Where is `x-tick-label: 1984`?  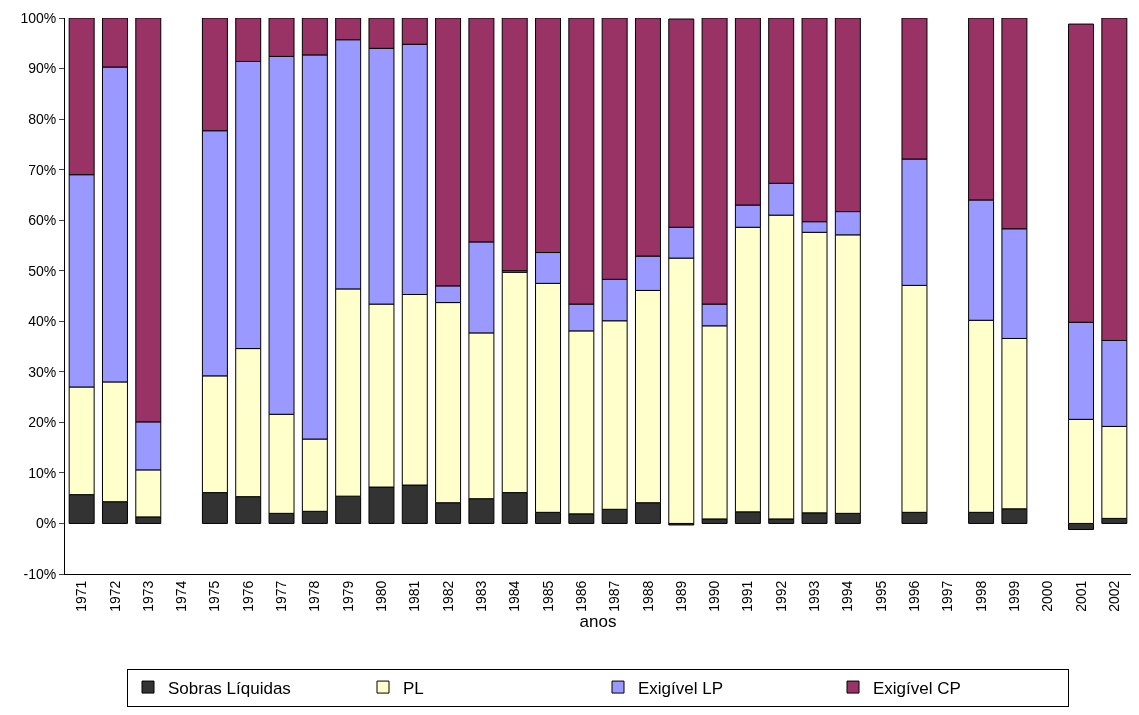
x-tick-label: 1984 is located at coordinates (514, 596).